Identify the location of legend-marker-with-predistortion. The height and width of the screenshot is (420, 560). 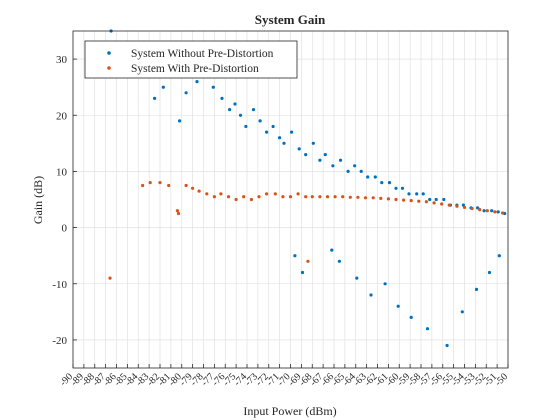
(109, 68).